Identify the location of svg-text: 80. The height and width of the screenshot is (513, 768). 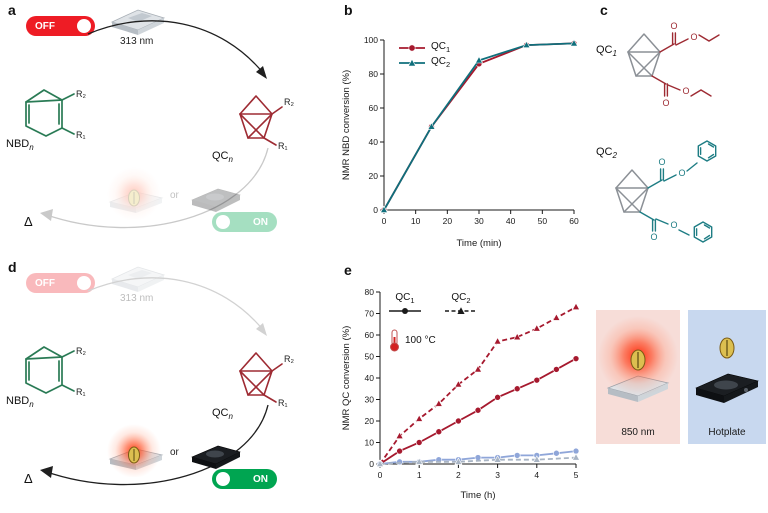
(370, 292).